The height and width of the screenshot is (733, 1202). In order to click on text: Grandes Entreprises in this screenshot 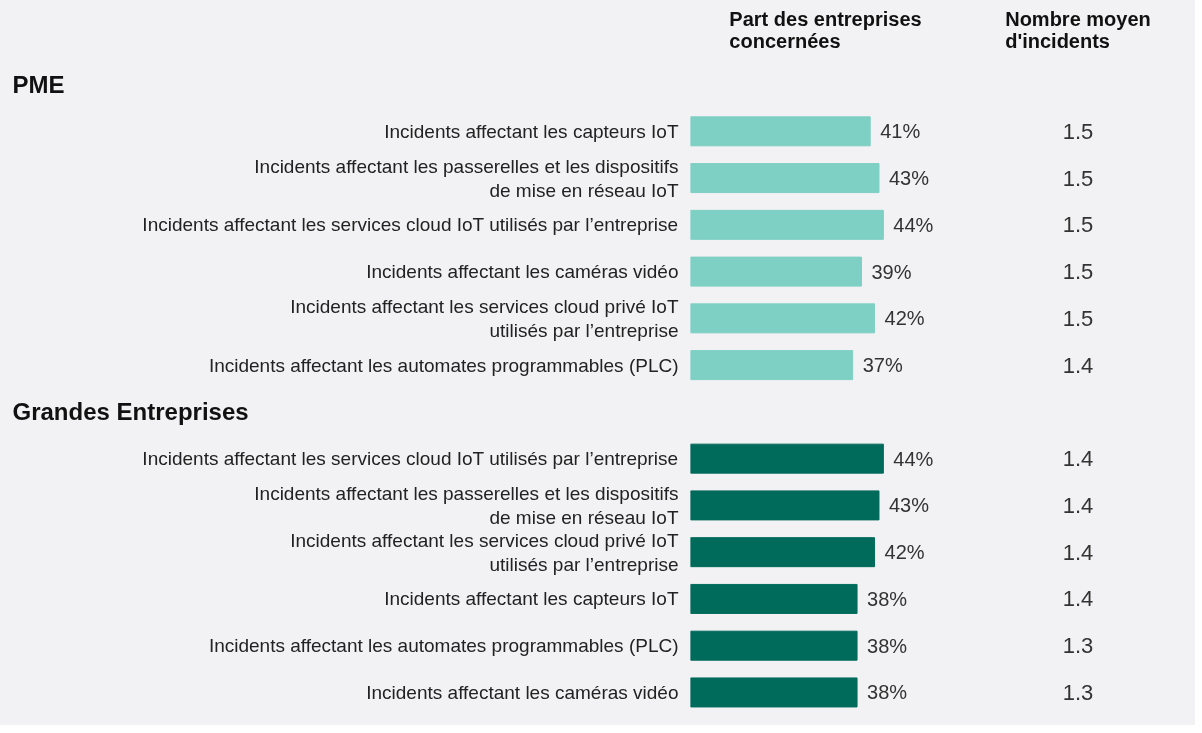, I will do `click(130, 412)`.